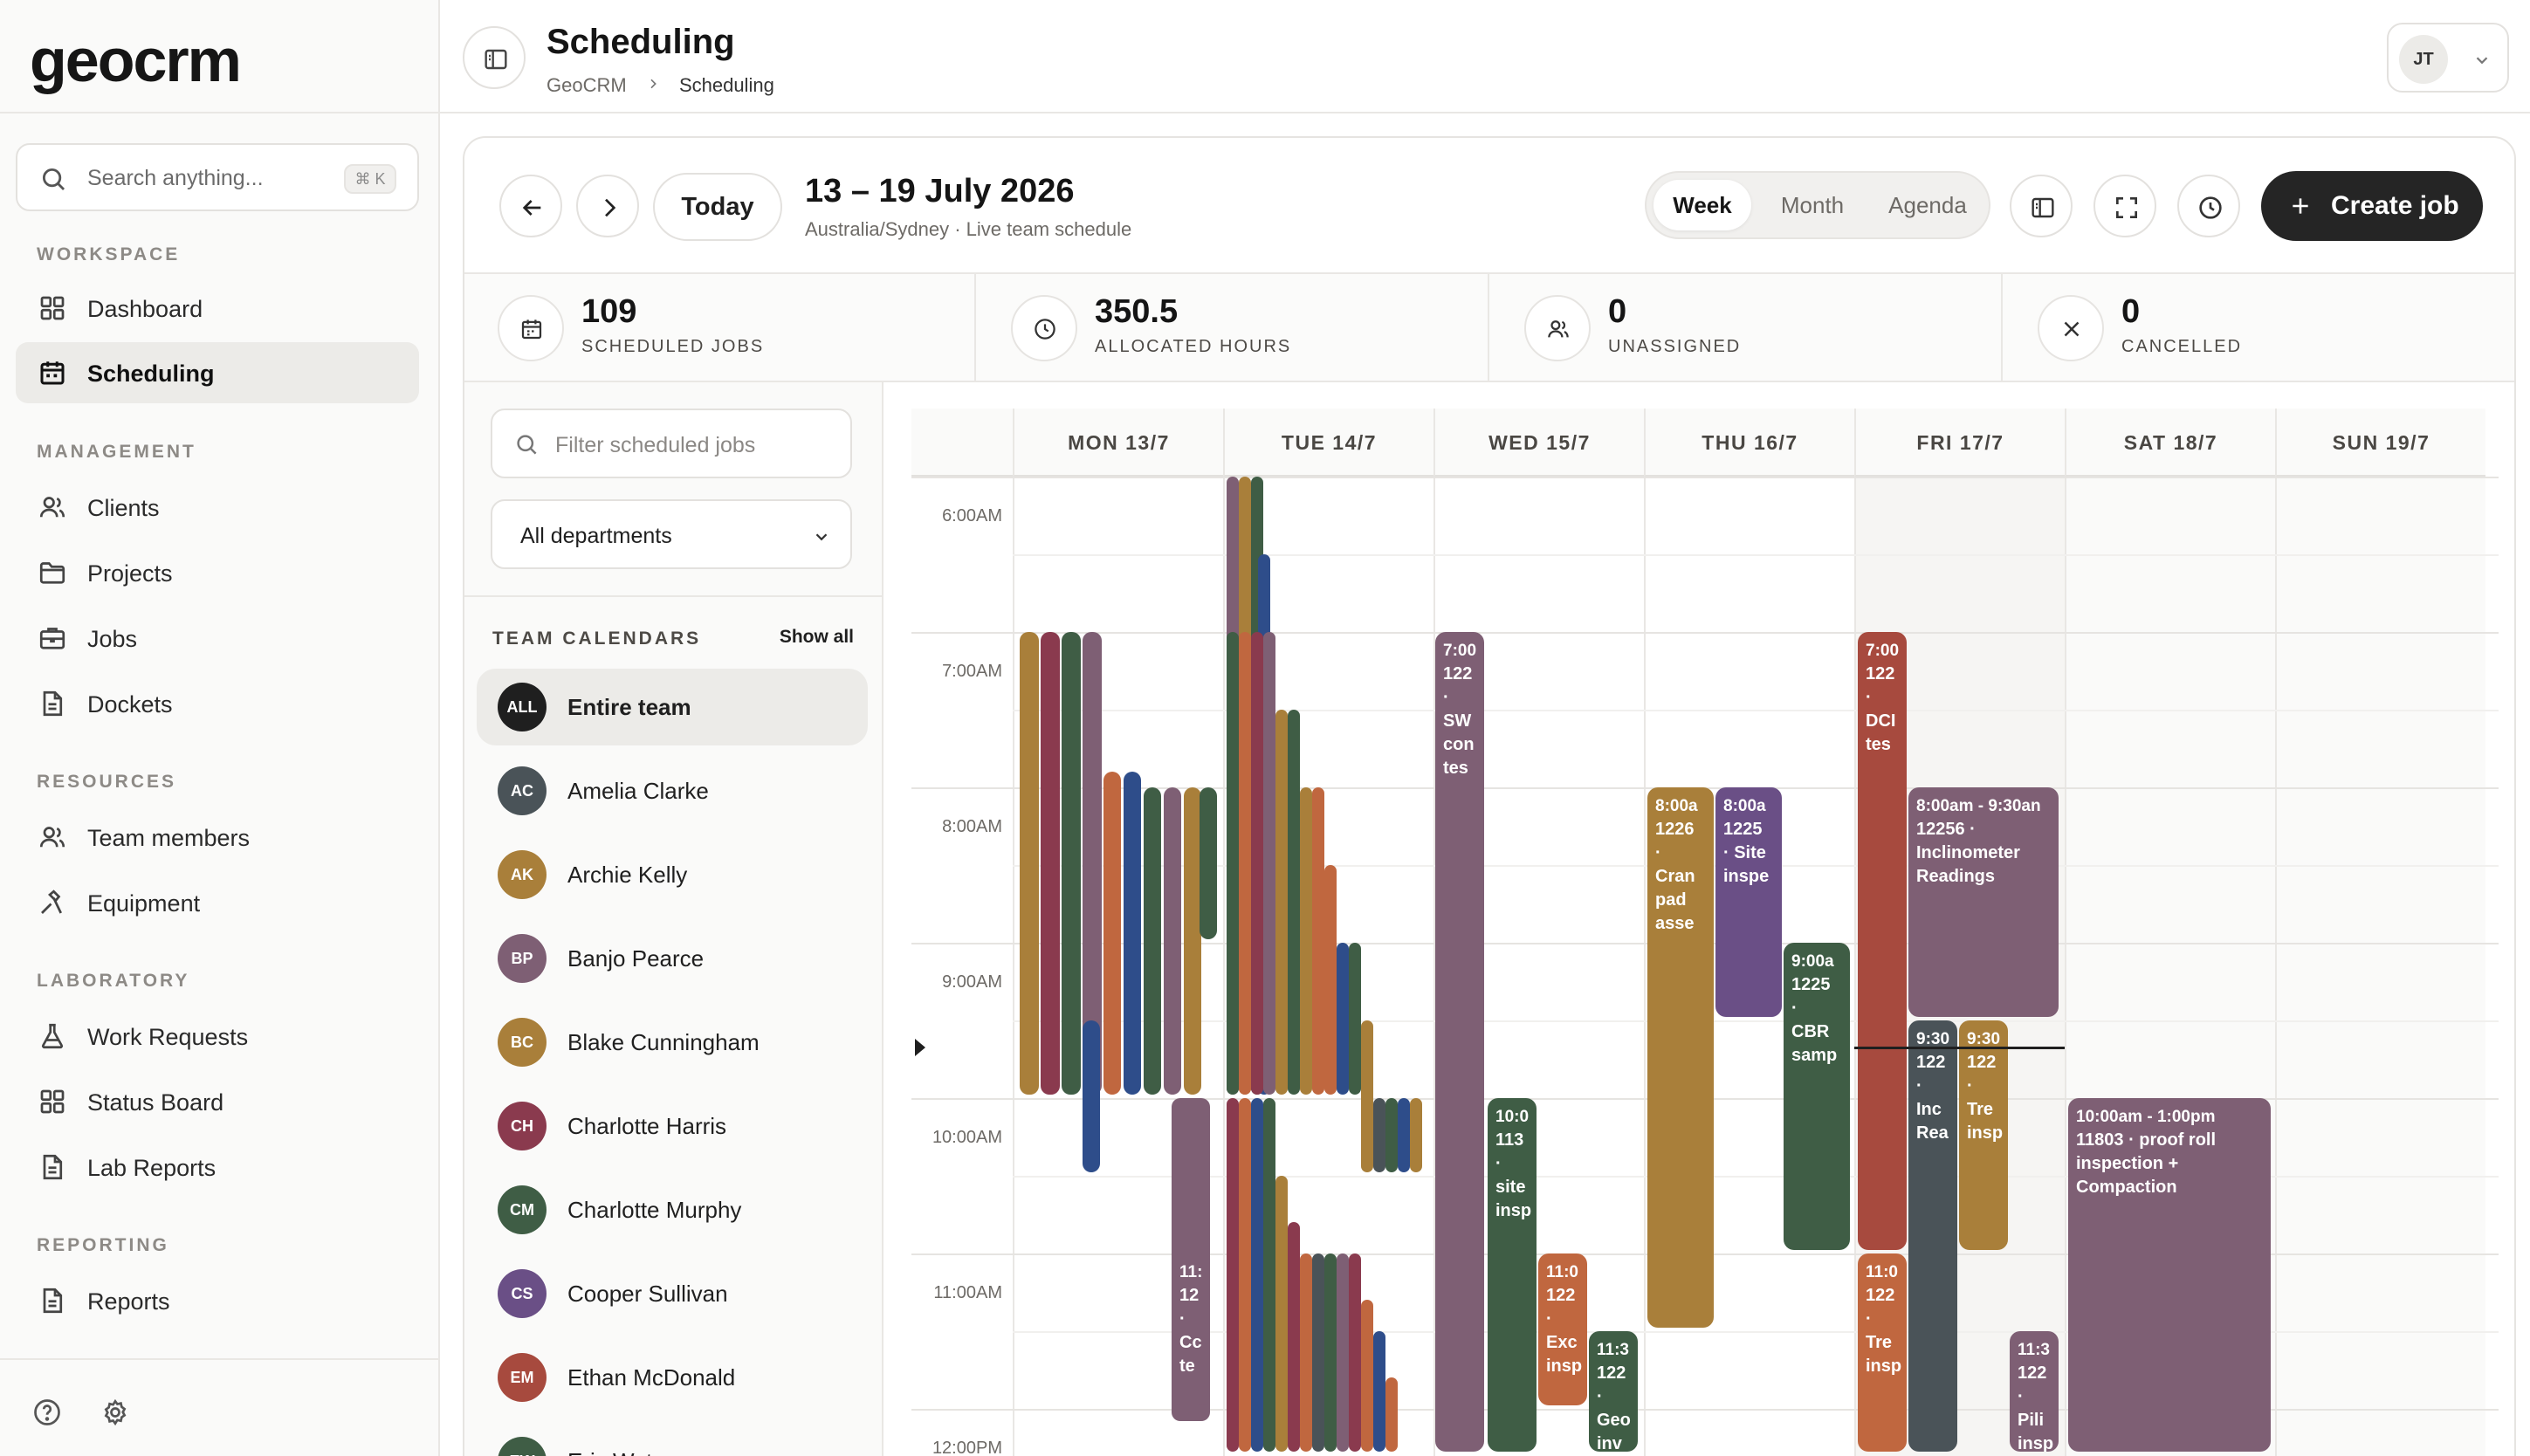 This screenshot has height=1456, width=2530. What do you see at coordinates (1459, 1042) in the screenshot?
I see `job-event: 7:00 122 · SW con tes` at bounding box center [1459, 1042].